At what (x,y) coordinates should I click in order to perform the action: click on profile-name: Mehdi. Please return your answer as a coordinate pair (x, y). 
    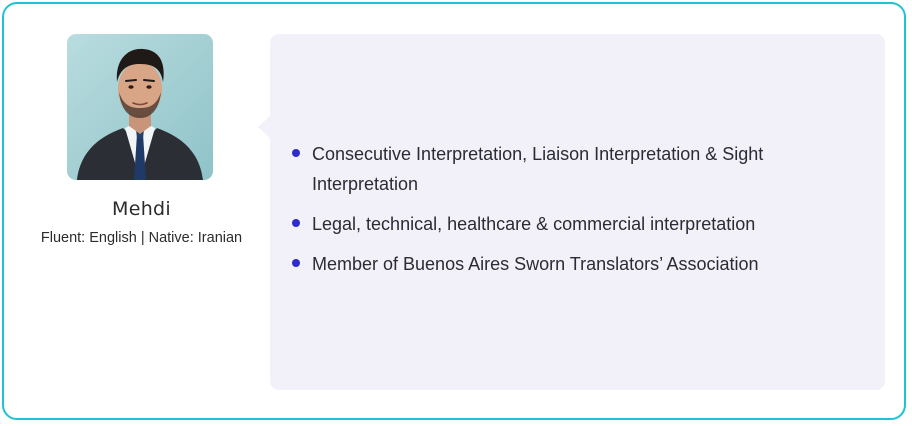
    Looking at the image, I should click on (141, 209).